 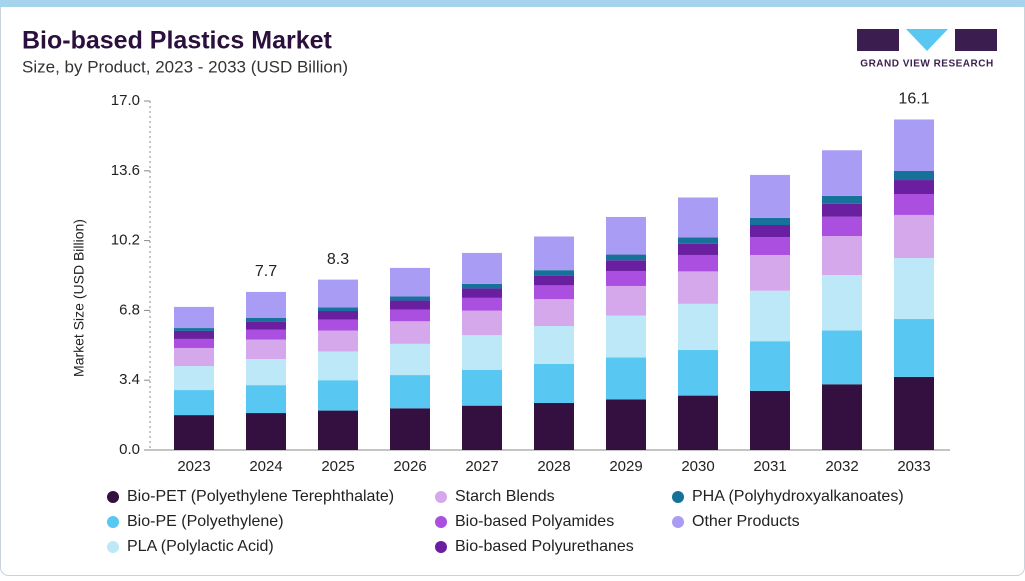 What do you see at coordinates (205, 521) in the screenshot?
I see `legend-label: Bio-PE (Polyethylene)` at bounding box center [205, 521].